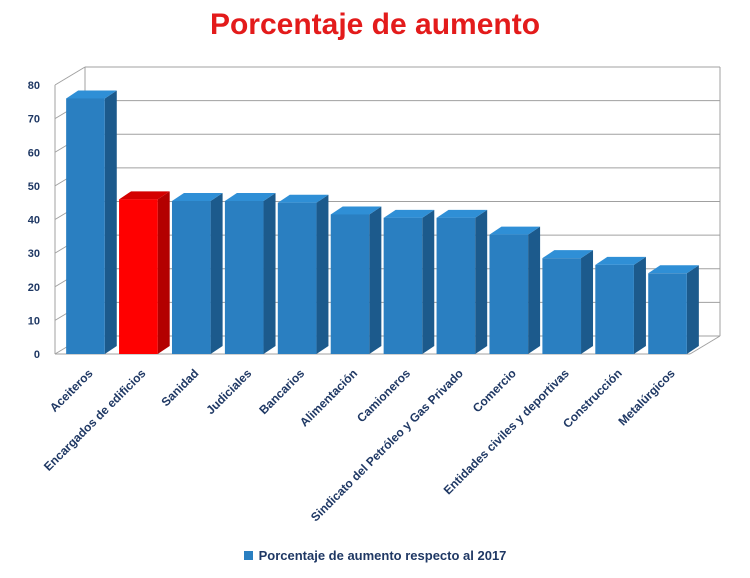 Image resolution: width=750 pixels, height=578 pixels. Describe the element at coordinates (34, 86) in the screenshot. I see `y-tick-label: 80` at that location.